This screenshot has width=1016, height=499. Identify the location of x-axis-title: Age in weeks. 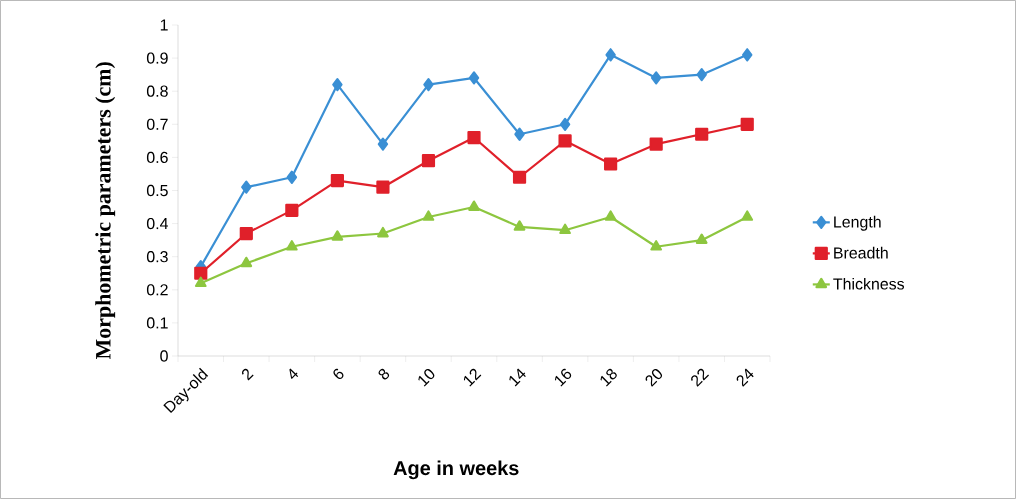
(456, 470).